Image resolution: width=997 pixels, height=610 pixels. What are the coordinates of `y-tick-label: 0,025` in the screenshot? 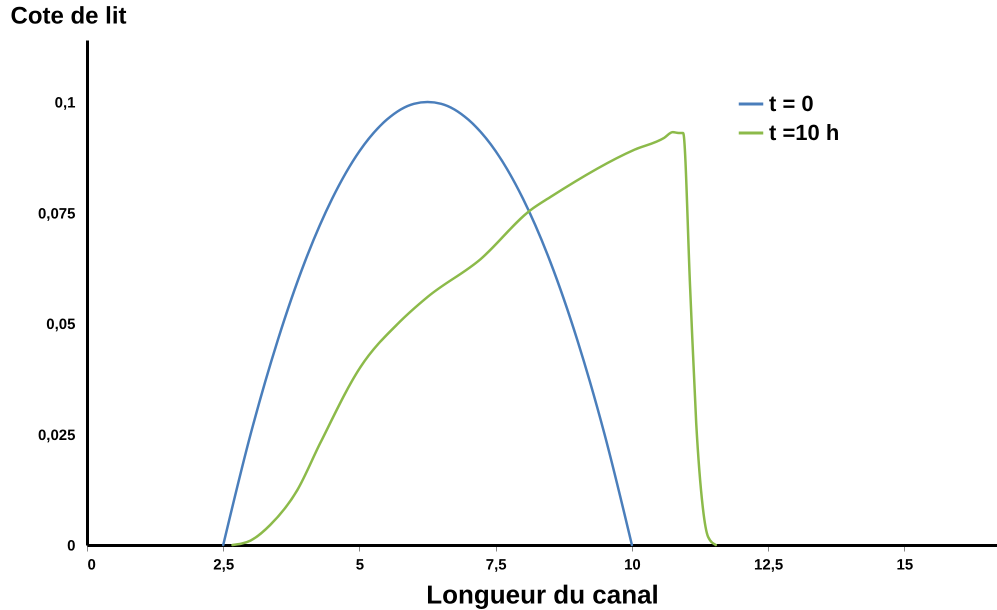 It's located at (57, 435).